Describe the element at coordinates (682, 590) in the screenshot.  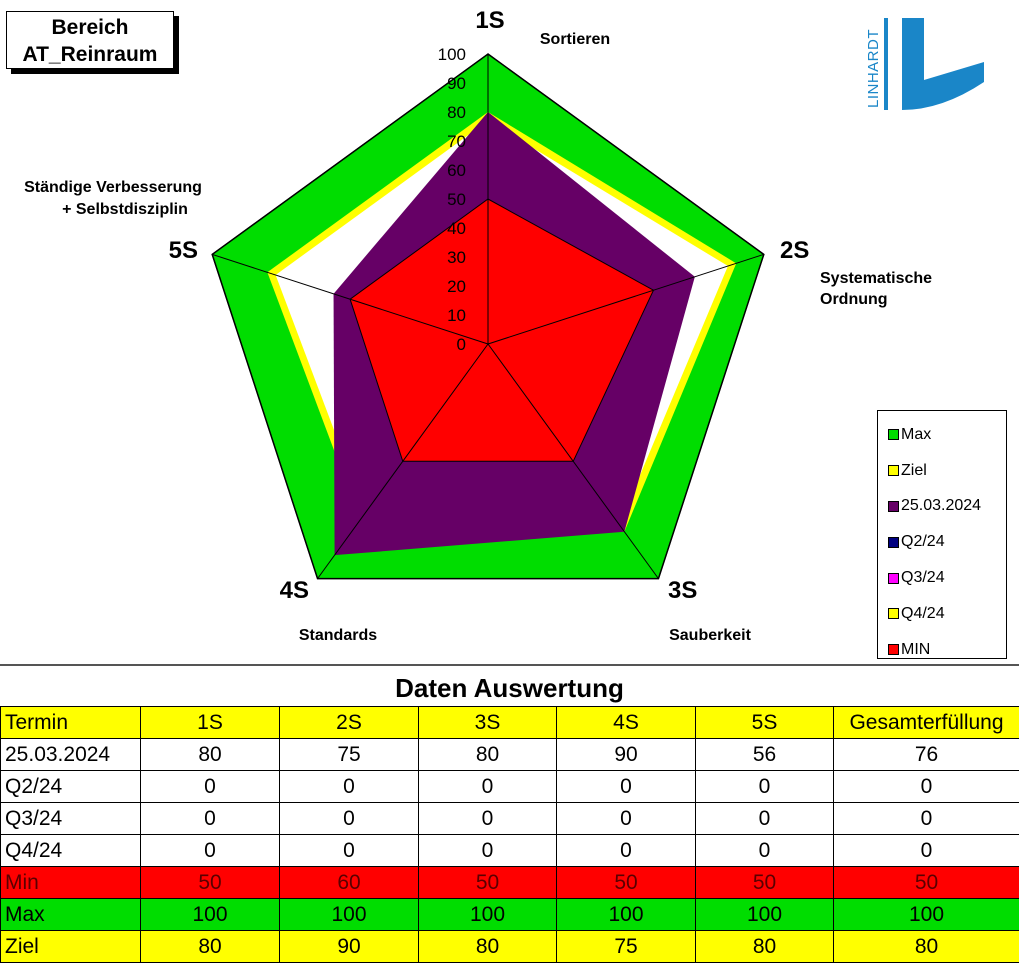
I see `axis-code: 3S` at that location.